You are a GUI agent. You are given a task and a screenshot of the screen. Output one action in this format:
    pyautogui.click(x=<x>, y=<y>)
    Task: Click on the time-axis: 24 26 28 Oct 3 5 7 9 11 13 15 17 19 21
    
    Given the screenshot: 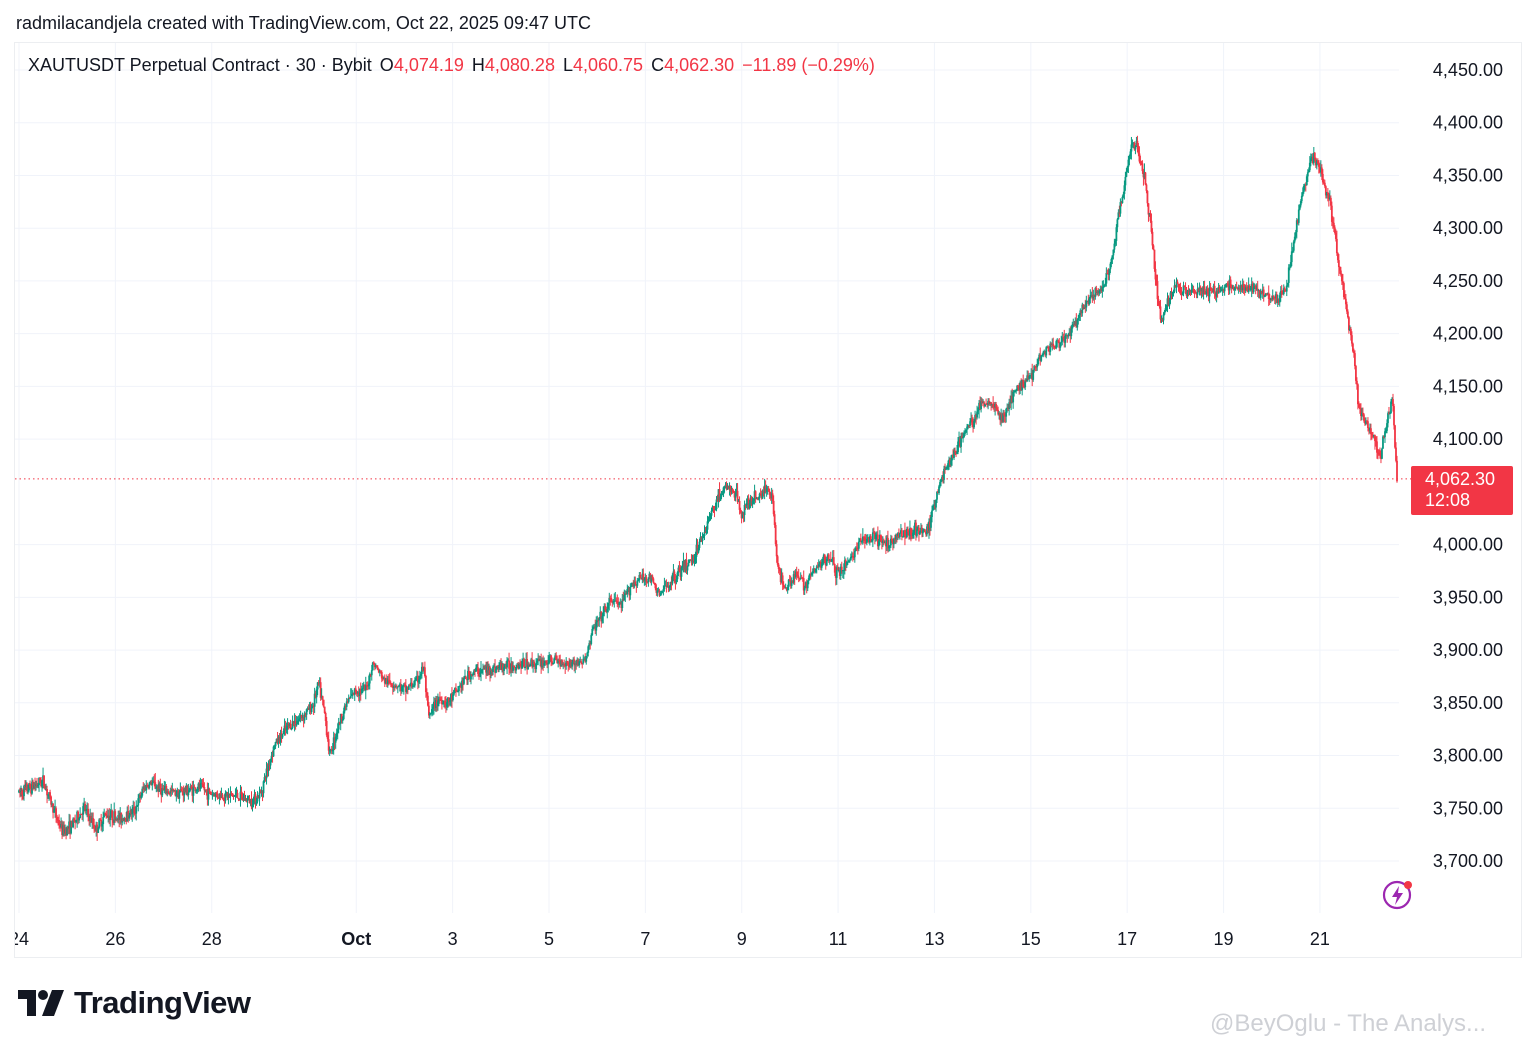 What is the action you would take?
    pyautogui.click(x=672, y=939)
    